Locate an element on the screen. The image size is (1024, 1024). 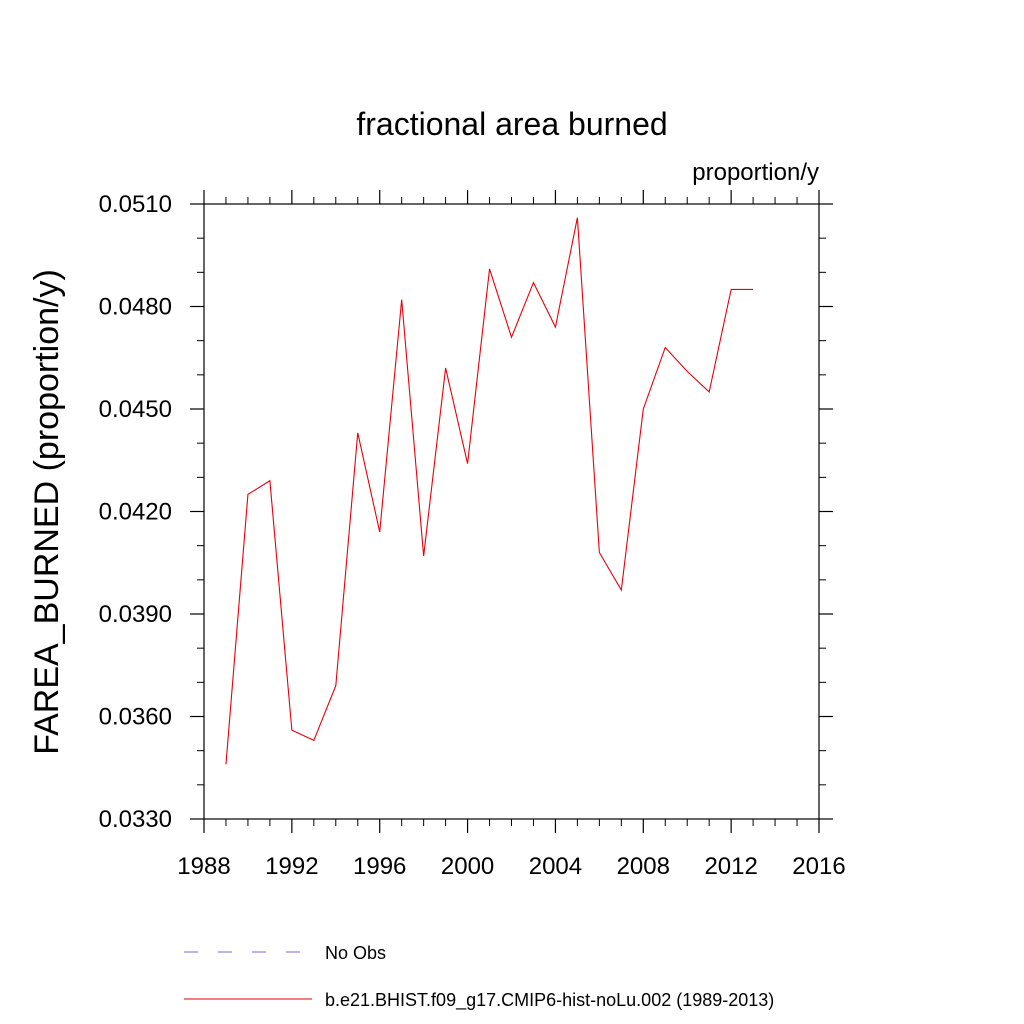
x-tick-label: 2008 is located at coordinates (643, 866).